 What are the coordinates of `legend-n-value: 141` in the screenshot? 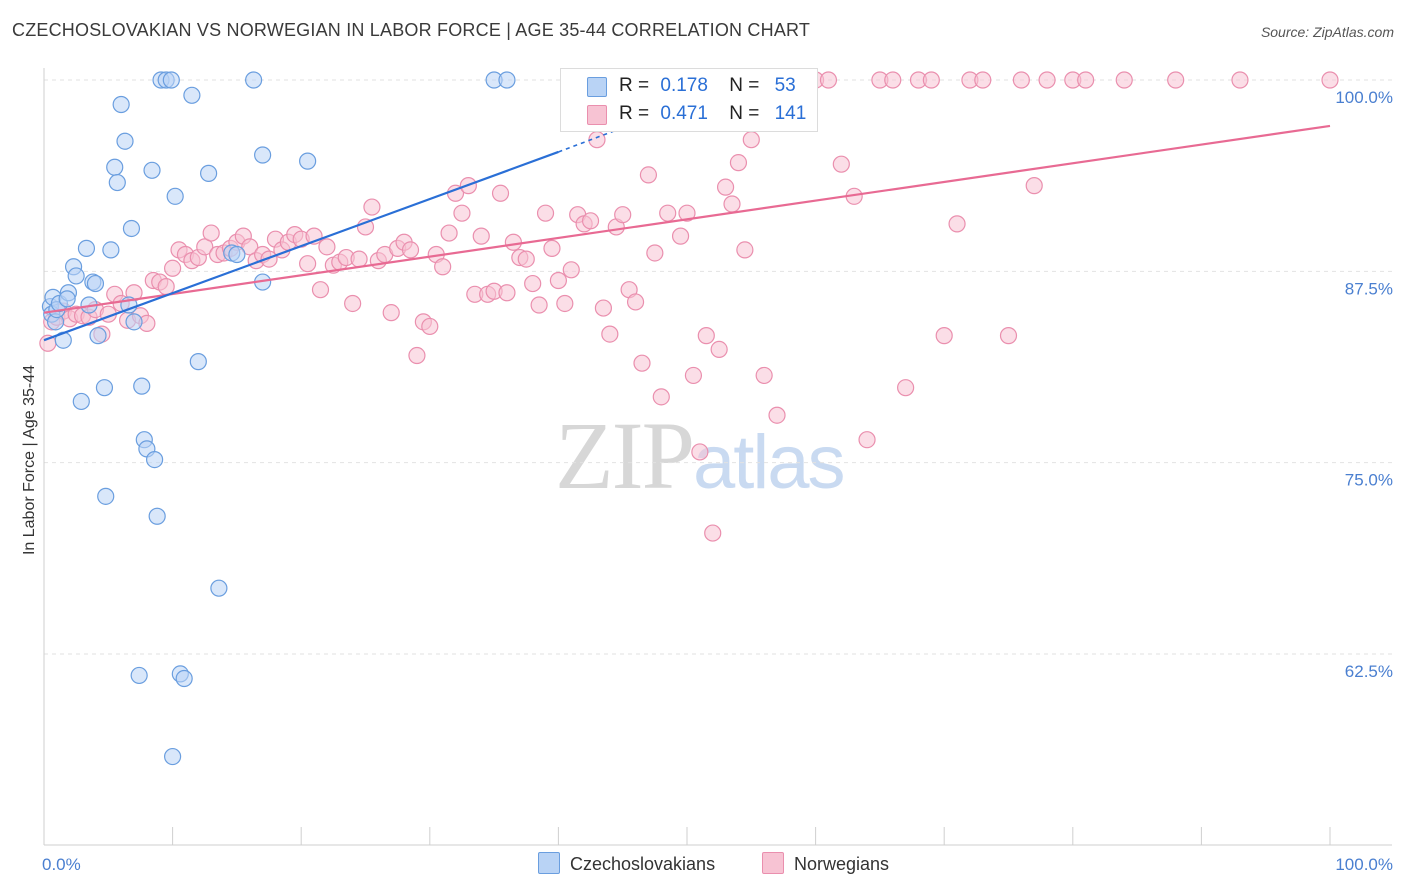 It's located at (790, 113).